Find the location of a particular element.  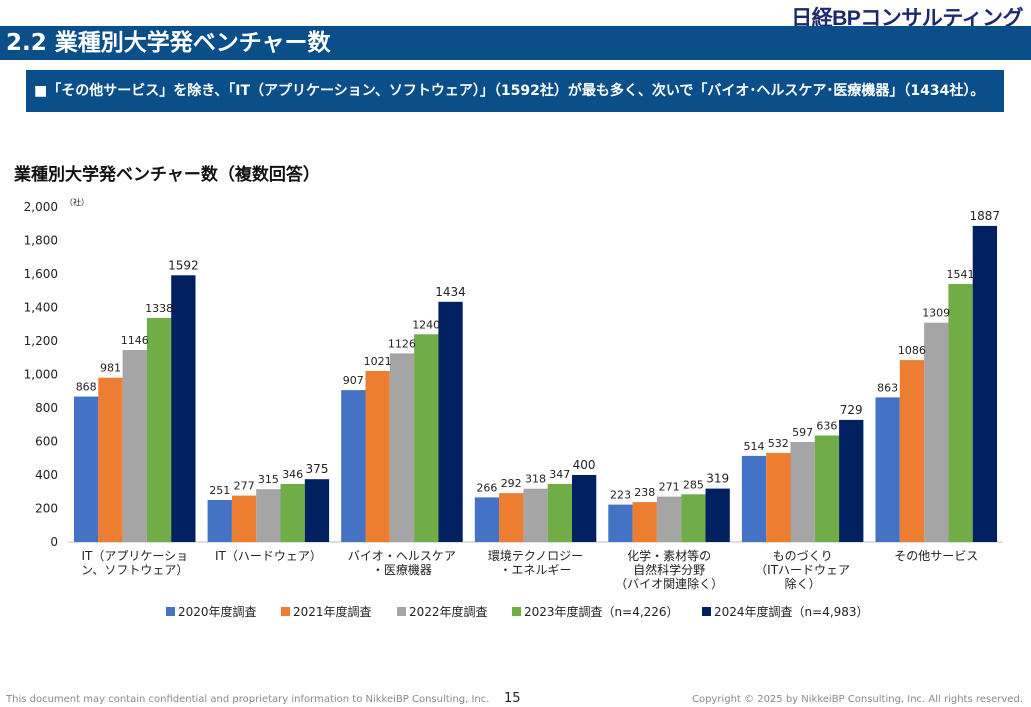

bar-value-label: 251 is located at coordinates (219, 490).